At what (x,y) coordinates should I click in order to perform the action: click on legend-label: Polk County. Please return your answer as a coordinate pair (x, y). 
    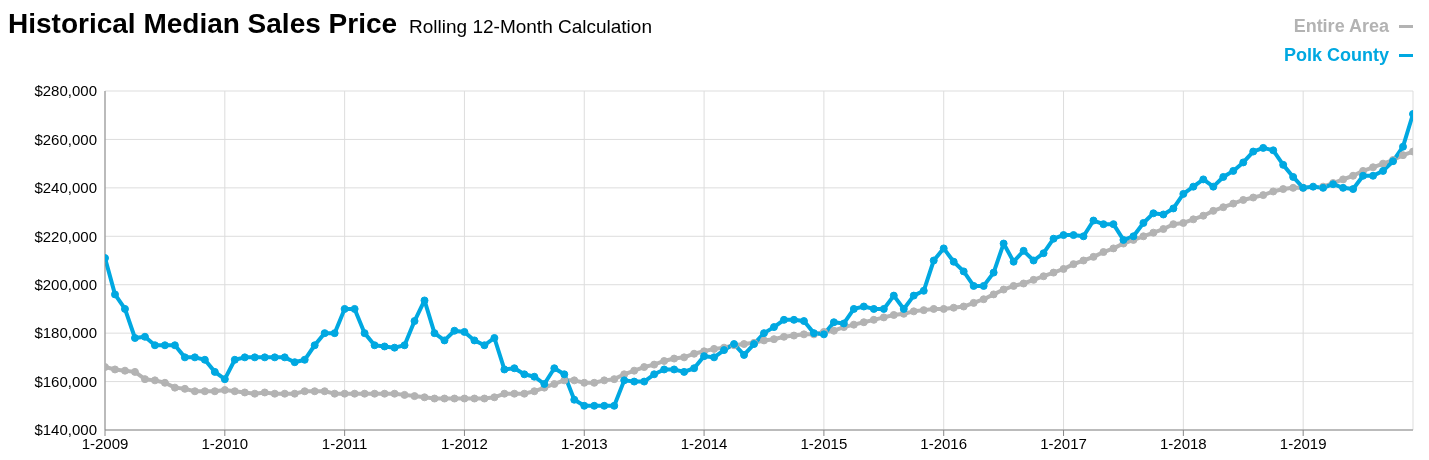
    Looking at the image, I should click on (1336, 55).